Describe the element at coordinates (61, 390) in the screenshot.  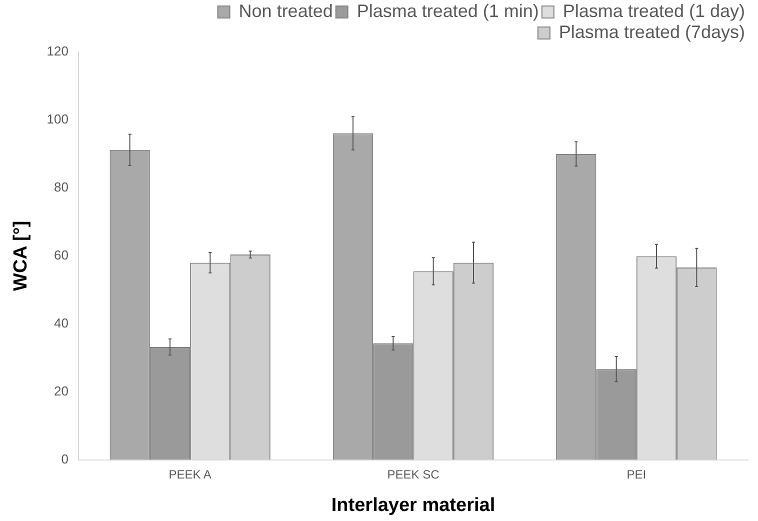
I see `y-tick-label: 20` at that location.